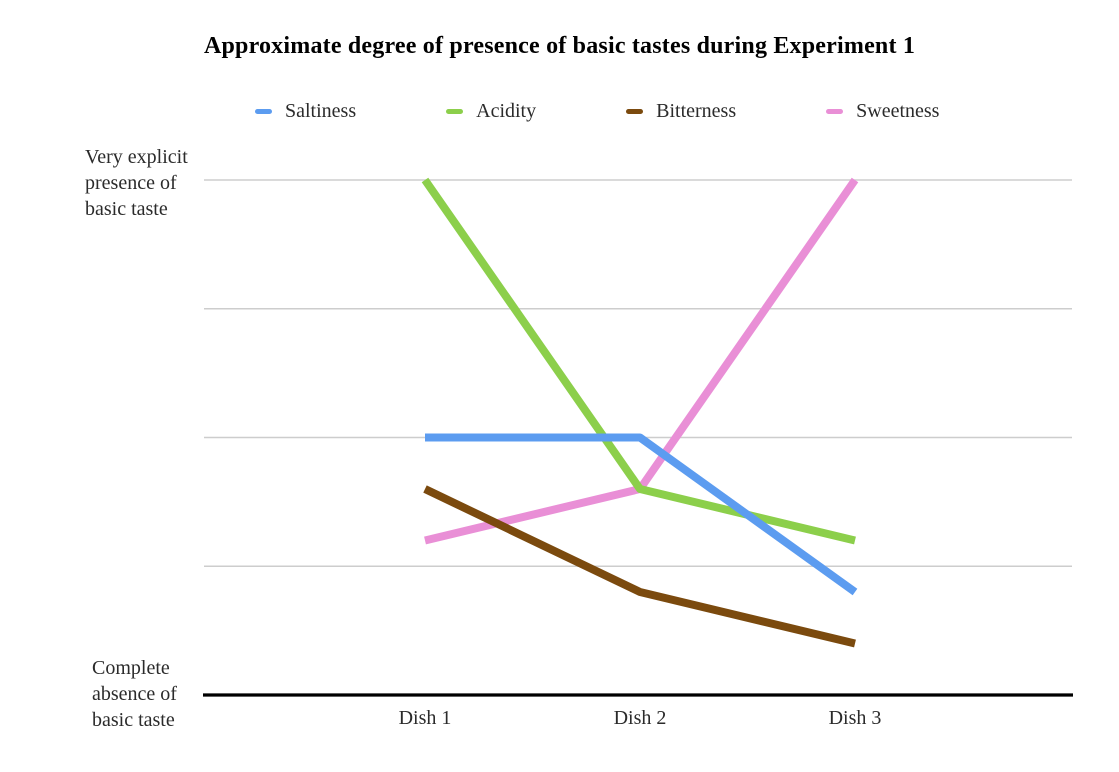  I want to click on y-axis-label-max-line: presence of, so click(131, 183).